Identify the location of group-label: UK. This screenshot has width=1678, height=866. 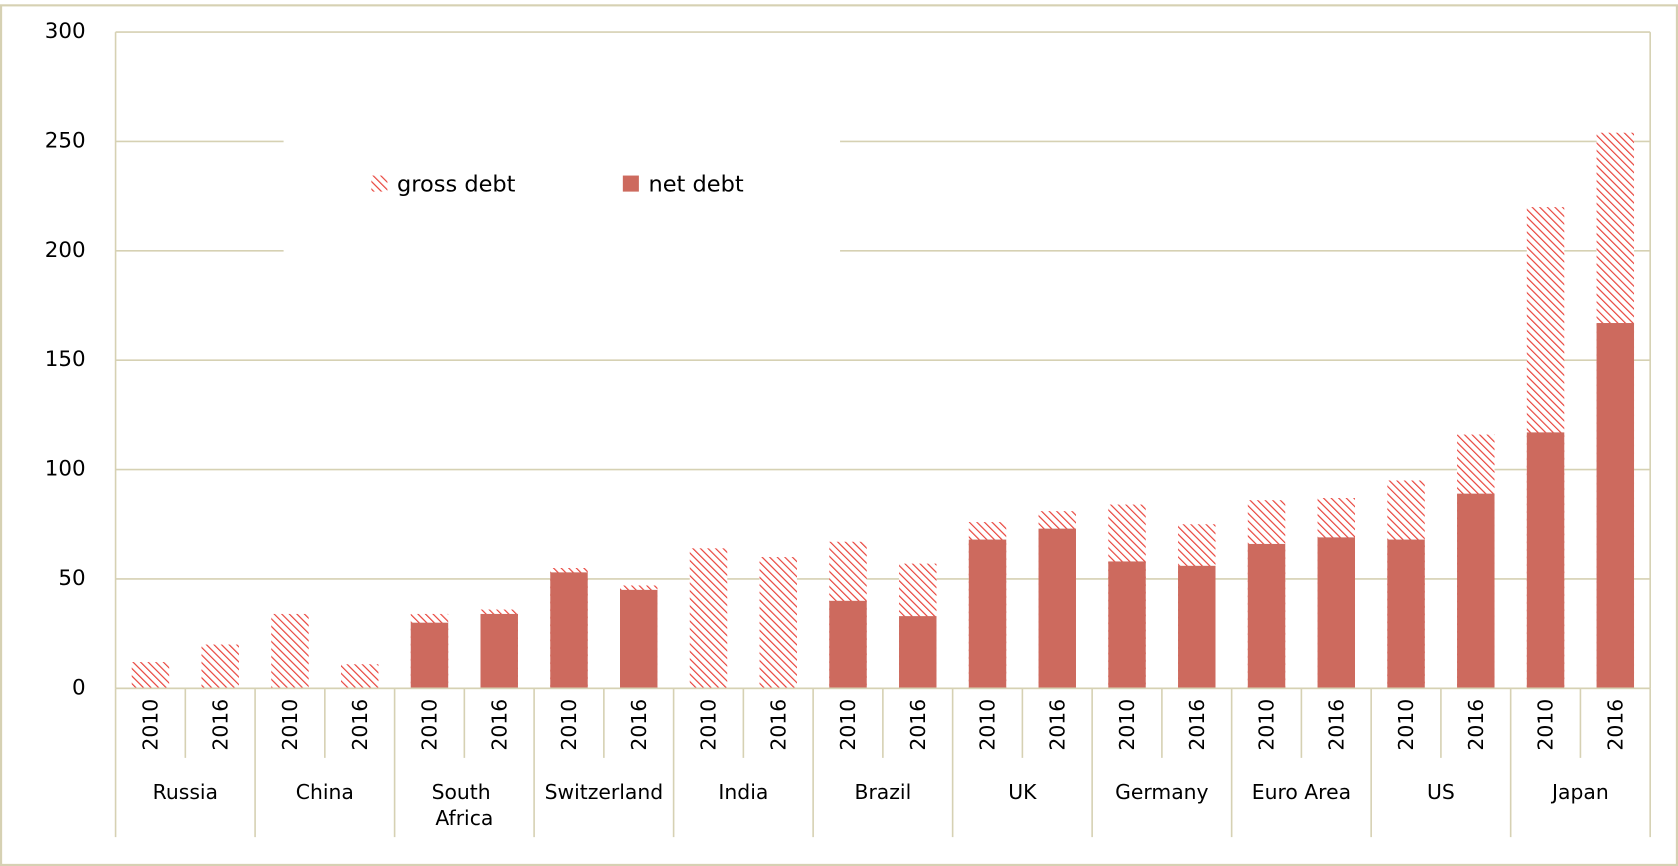
(1022, 792).